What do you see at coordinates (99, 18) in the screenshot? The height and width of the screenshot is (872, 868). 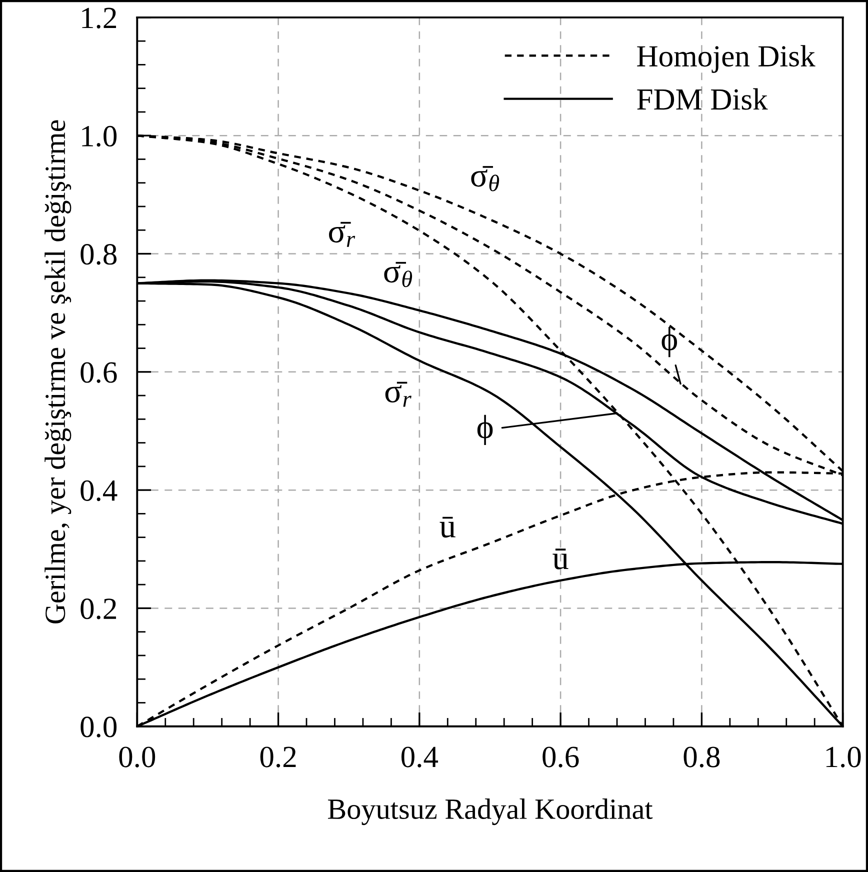 I see `y-tick-label: 1.2` at bounding box center [99, 18].